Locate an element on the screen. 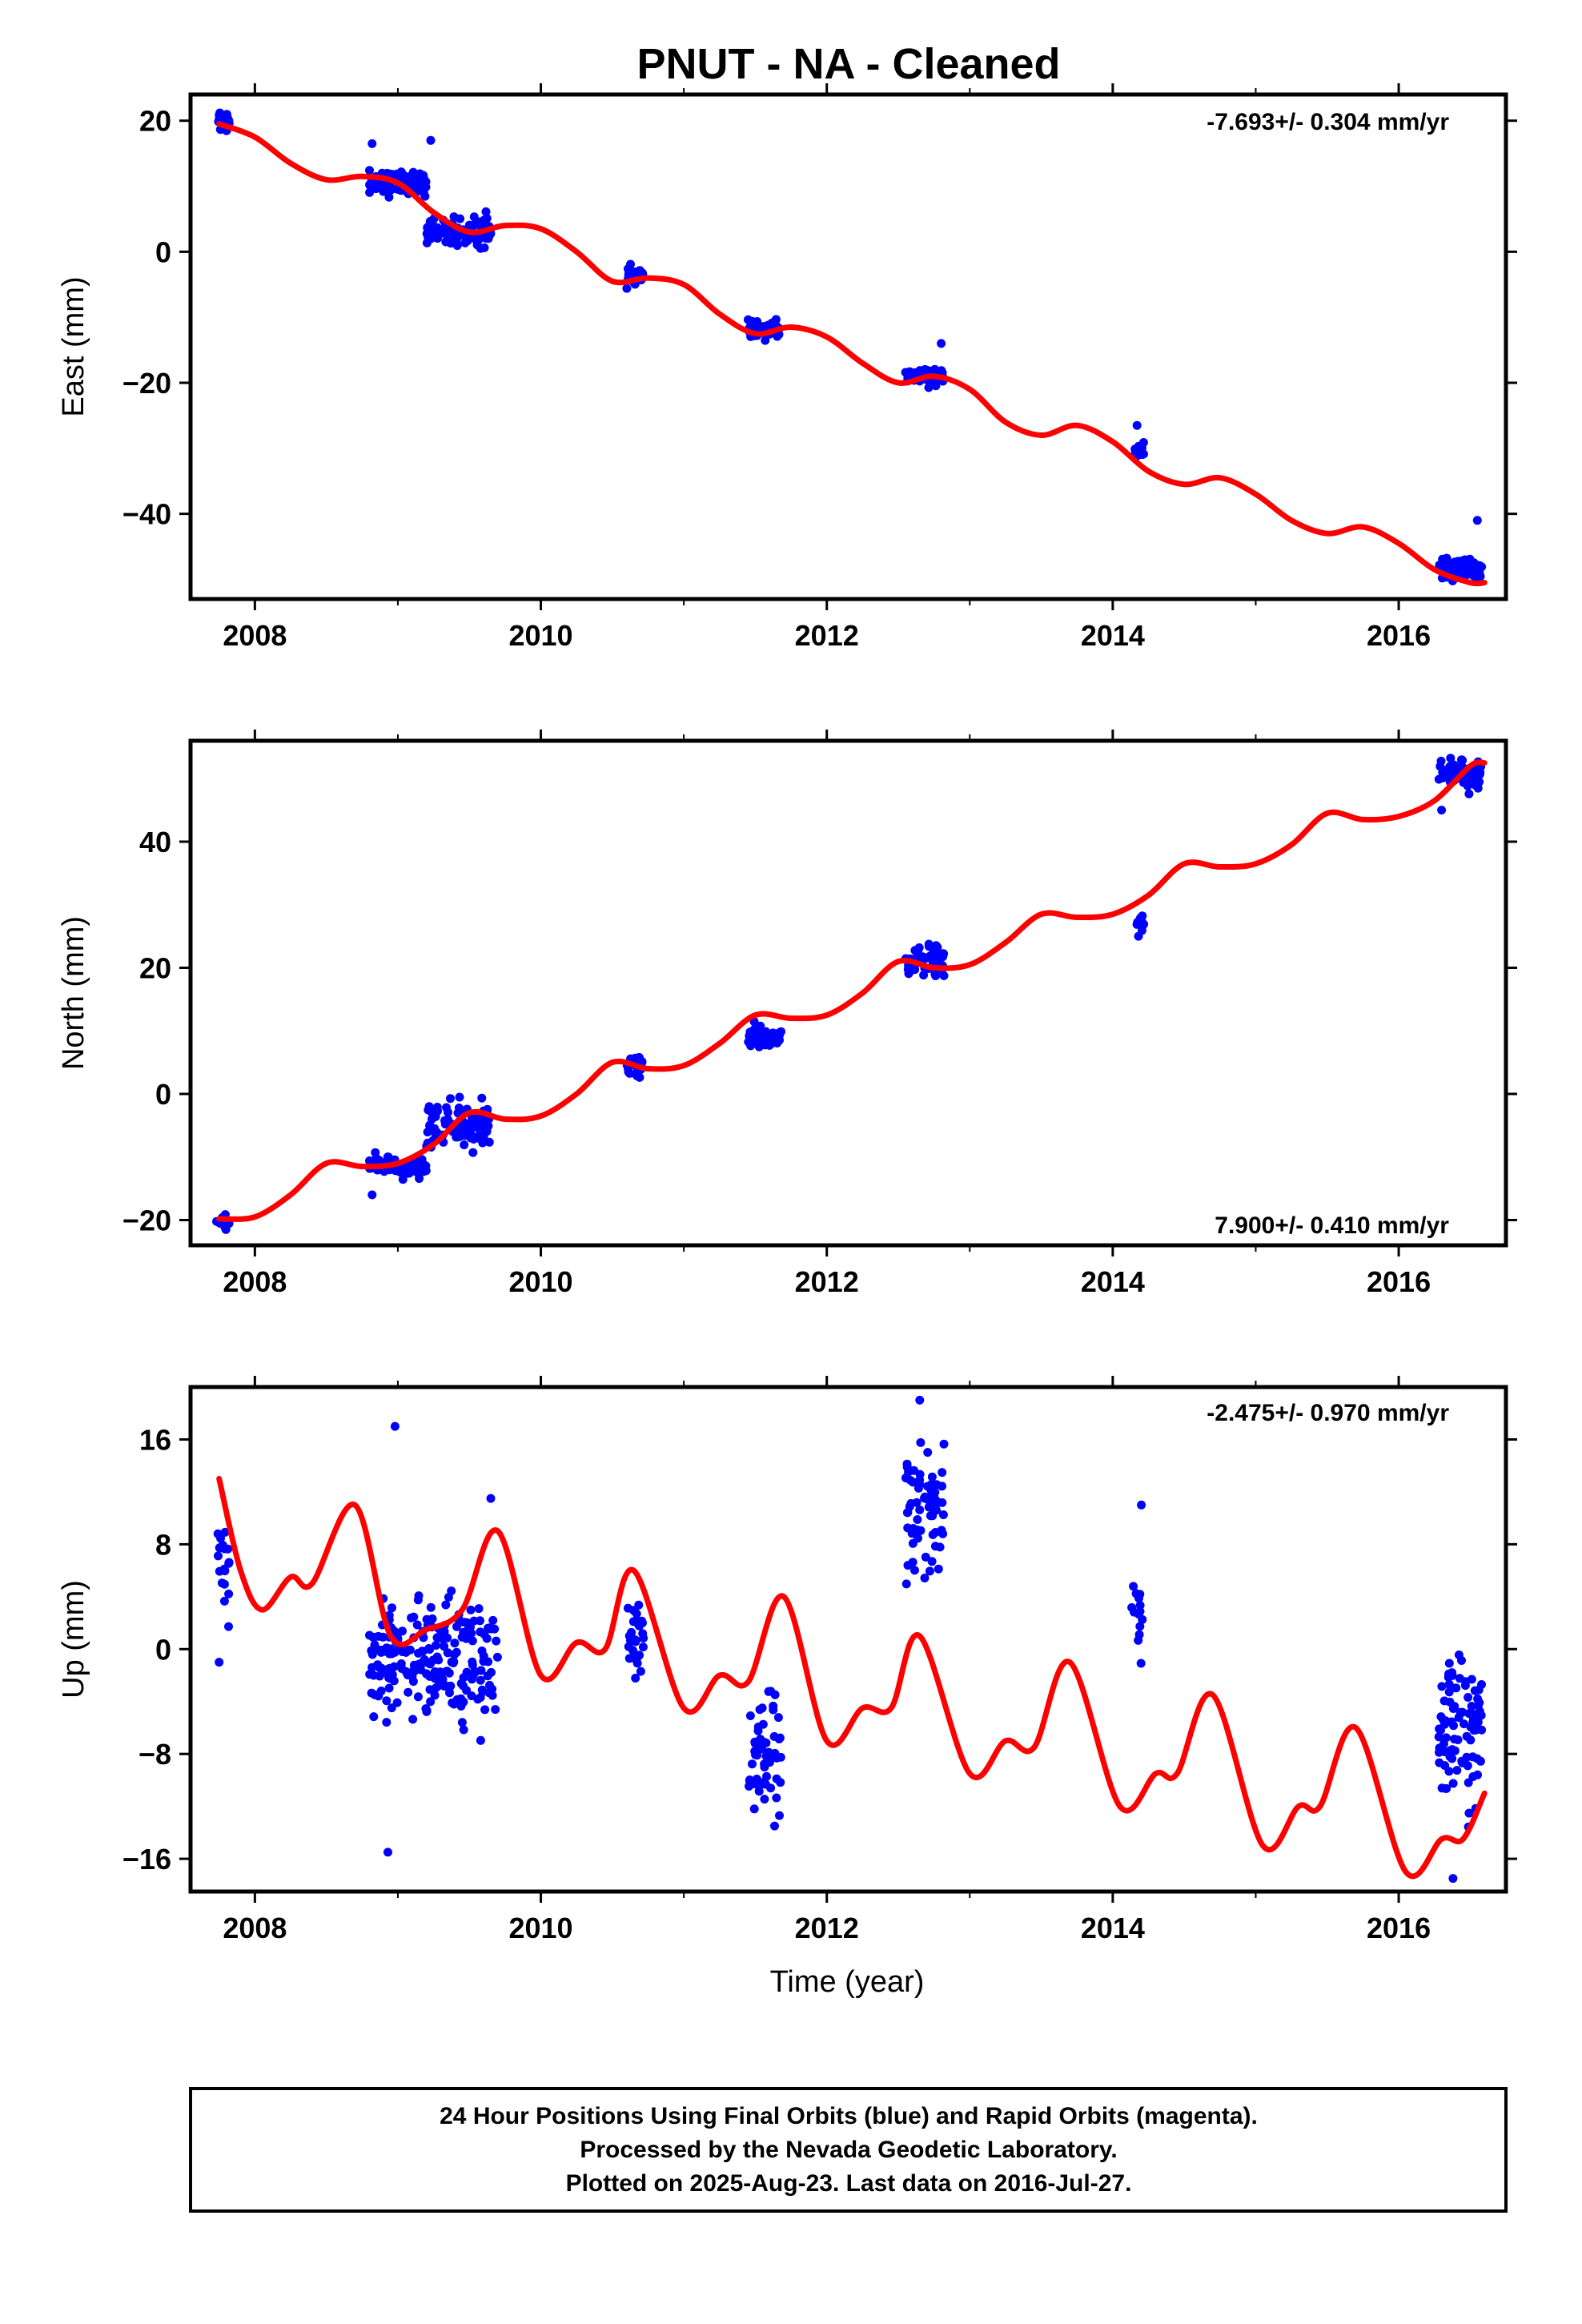  east-x-tick-label: 2010 is located at coordinates (540, 635).